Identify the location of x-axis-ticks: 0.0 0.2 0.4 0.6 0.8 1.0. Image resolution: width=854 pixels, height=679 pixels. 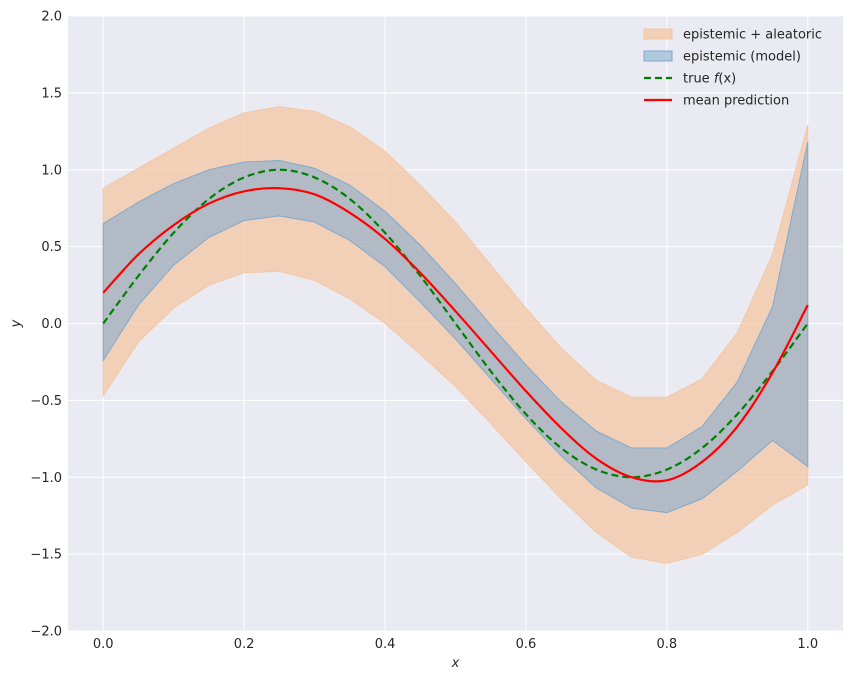
(455, 644).